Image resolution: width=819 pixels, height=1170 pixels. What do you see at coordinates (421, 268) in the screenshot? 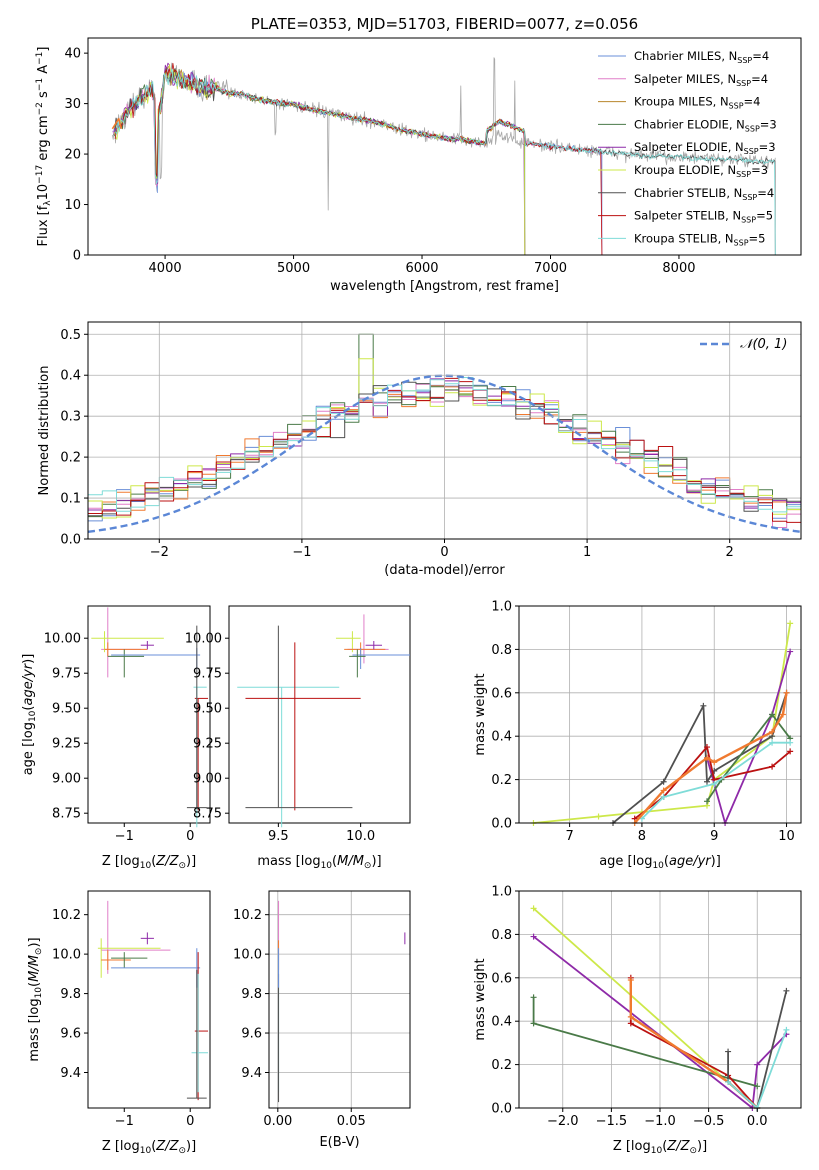
I see `x-tick-label: 6000` at bounding box center [421, 268].